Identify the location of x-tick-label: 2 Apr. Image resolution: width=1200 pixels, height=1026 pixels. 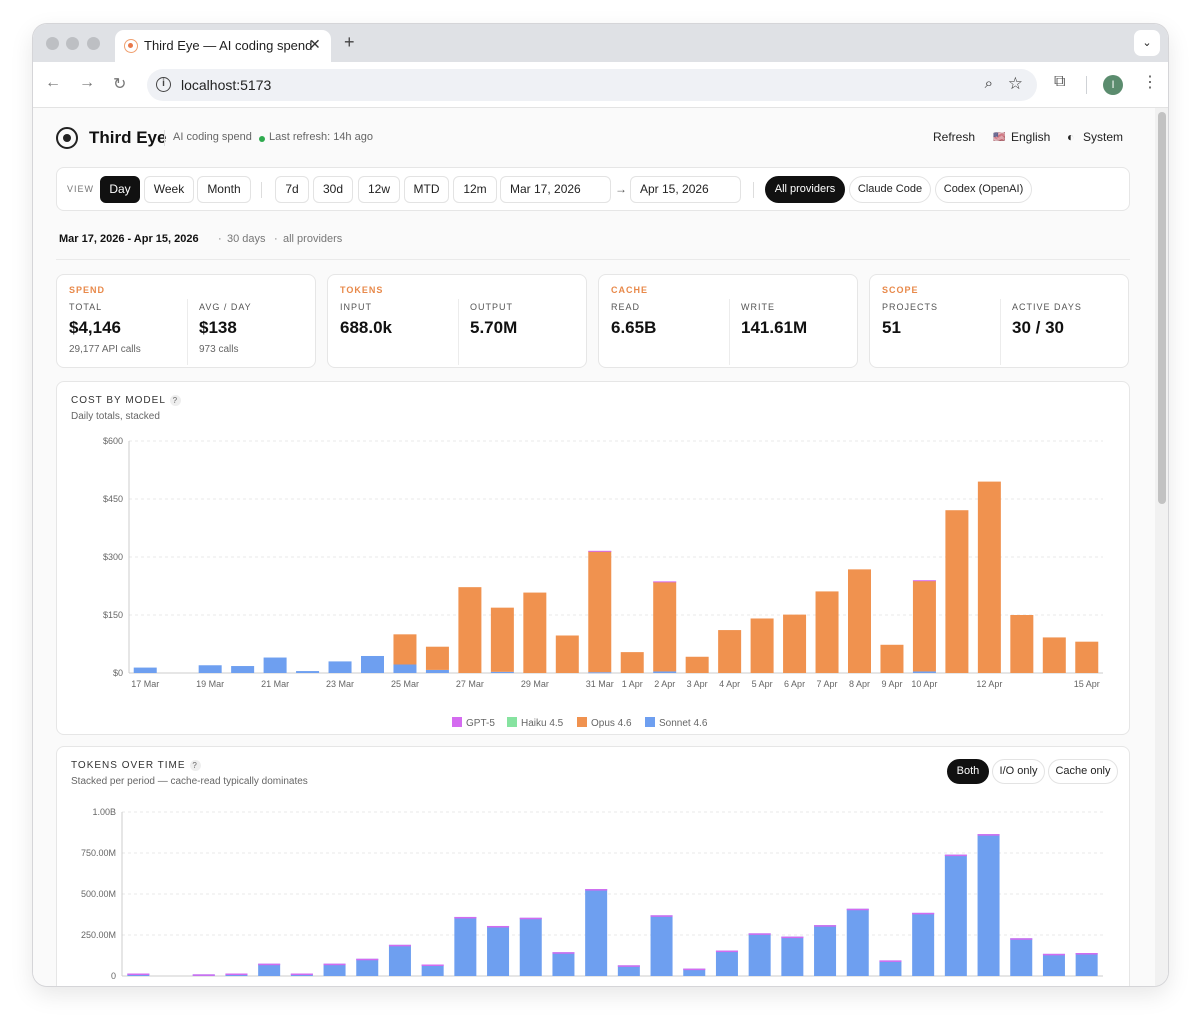
(664, 684).